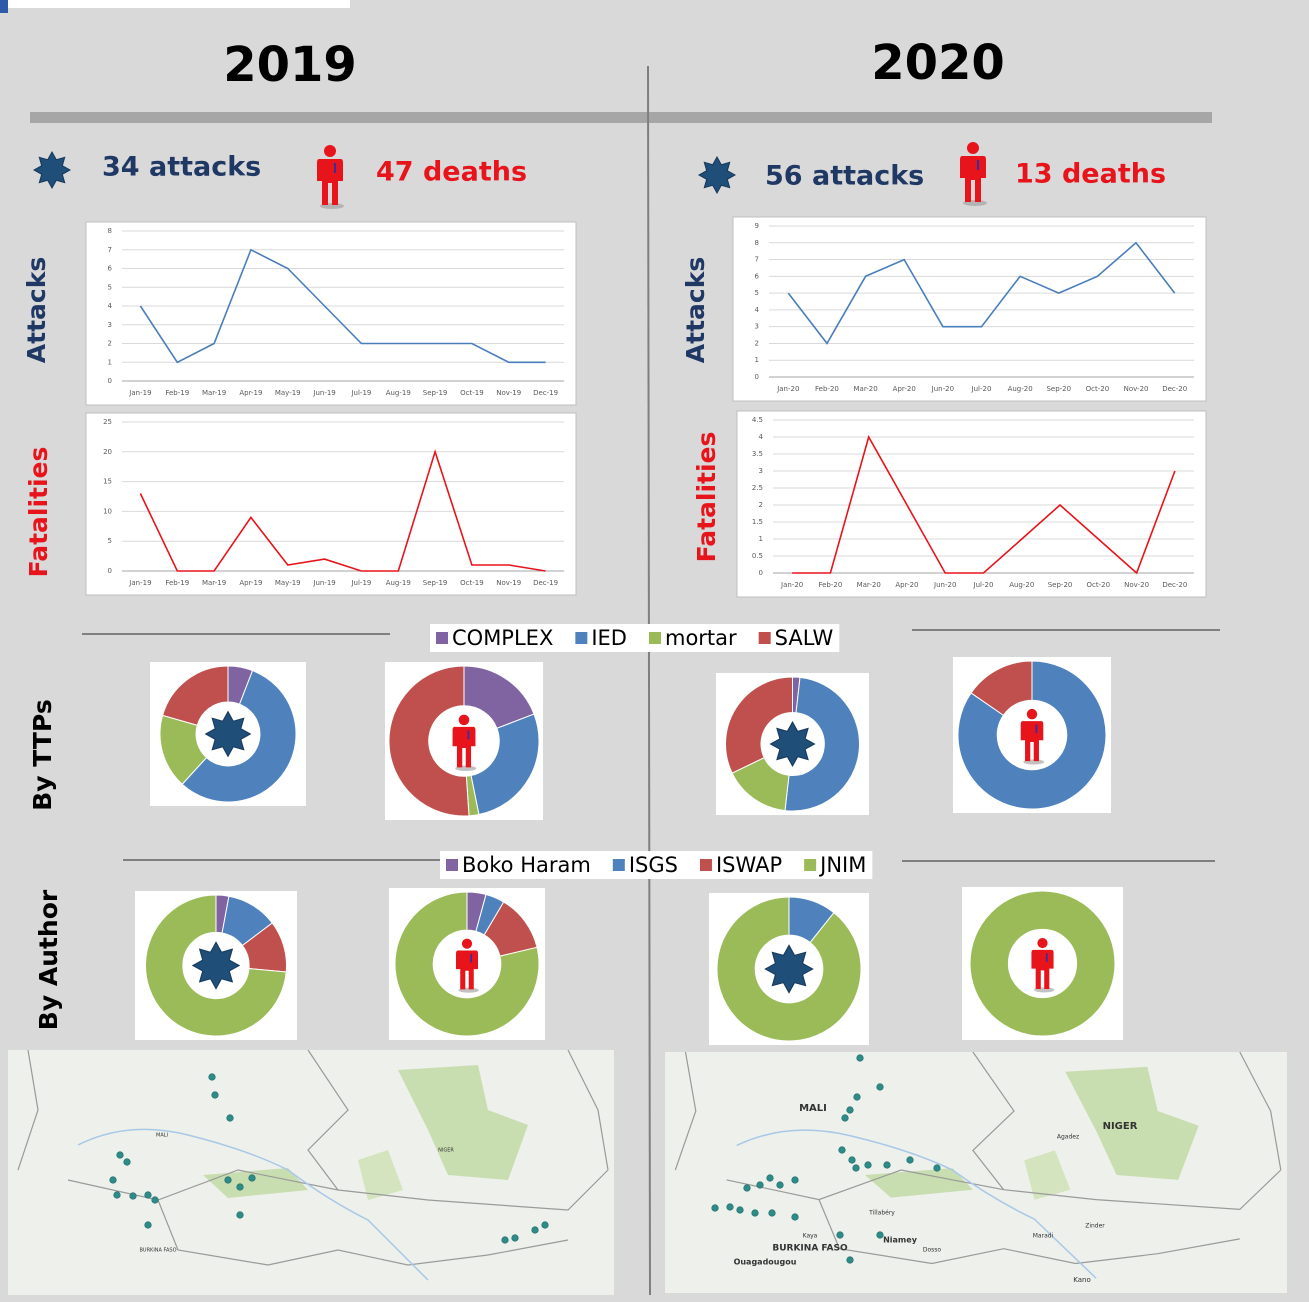 The image size is (1309, 1302). What do you see at coordinates (865, 389) in the screenshot?
I see `x-tick-label: Mar-20` at bounding box center [865, 389].